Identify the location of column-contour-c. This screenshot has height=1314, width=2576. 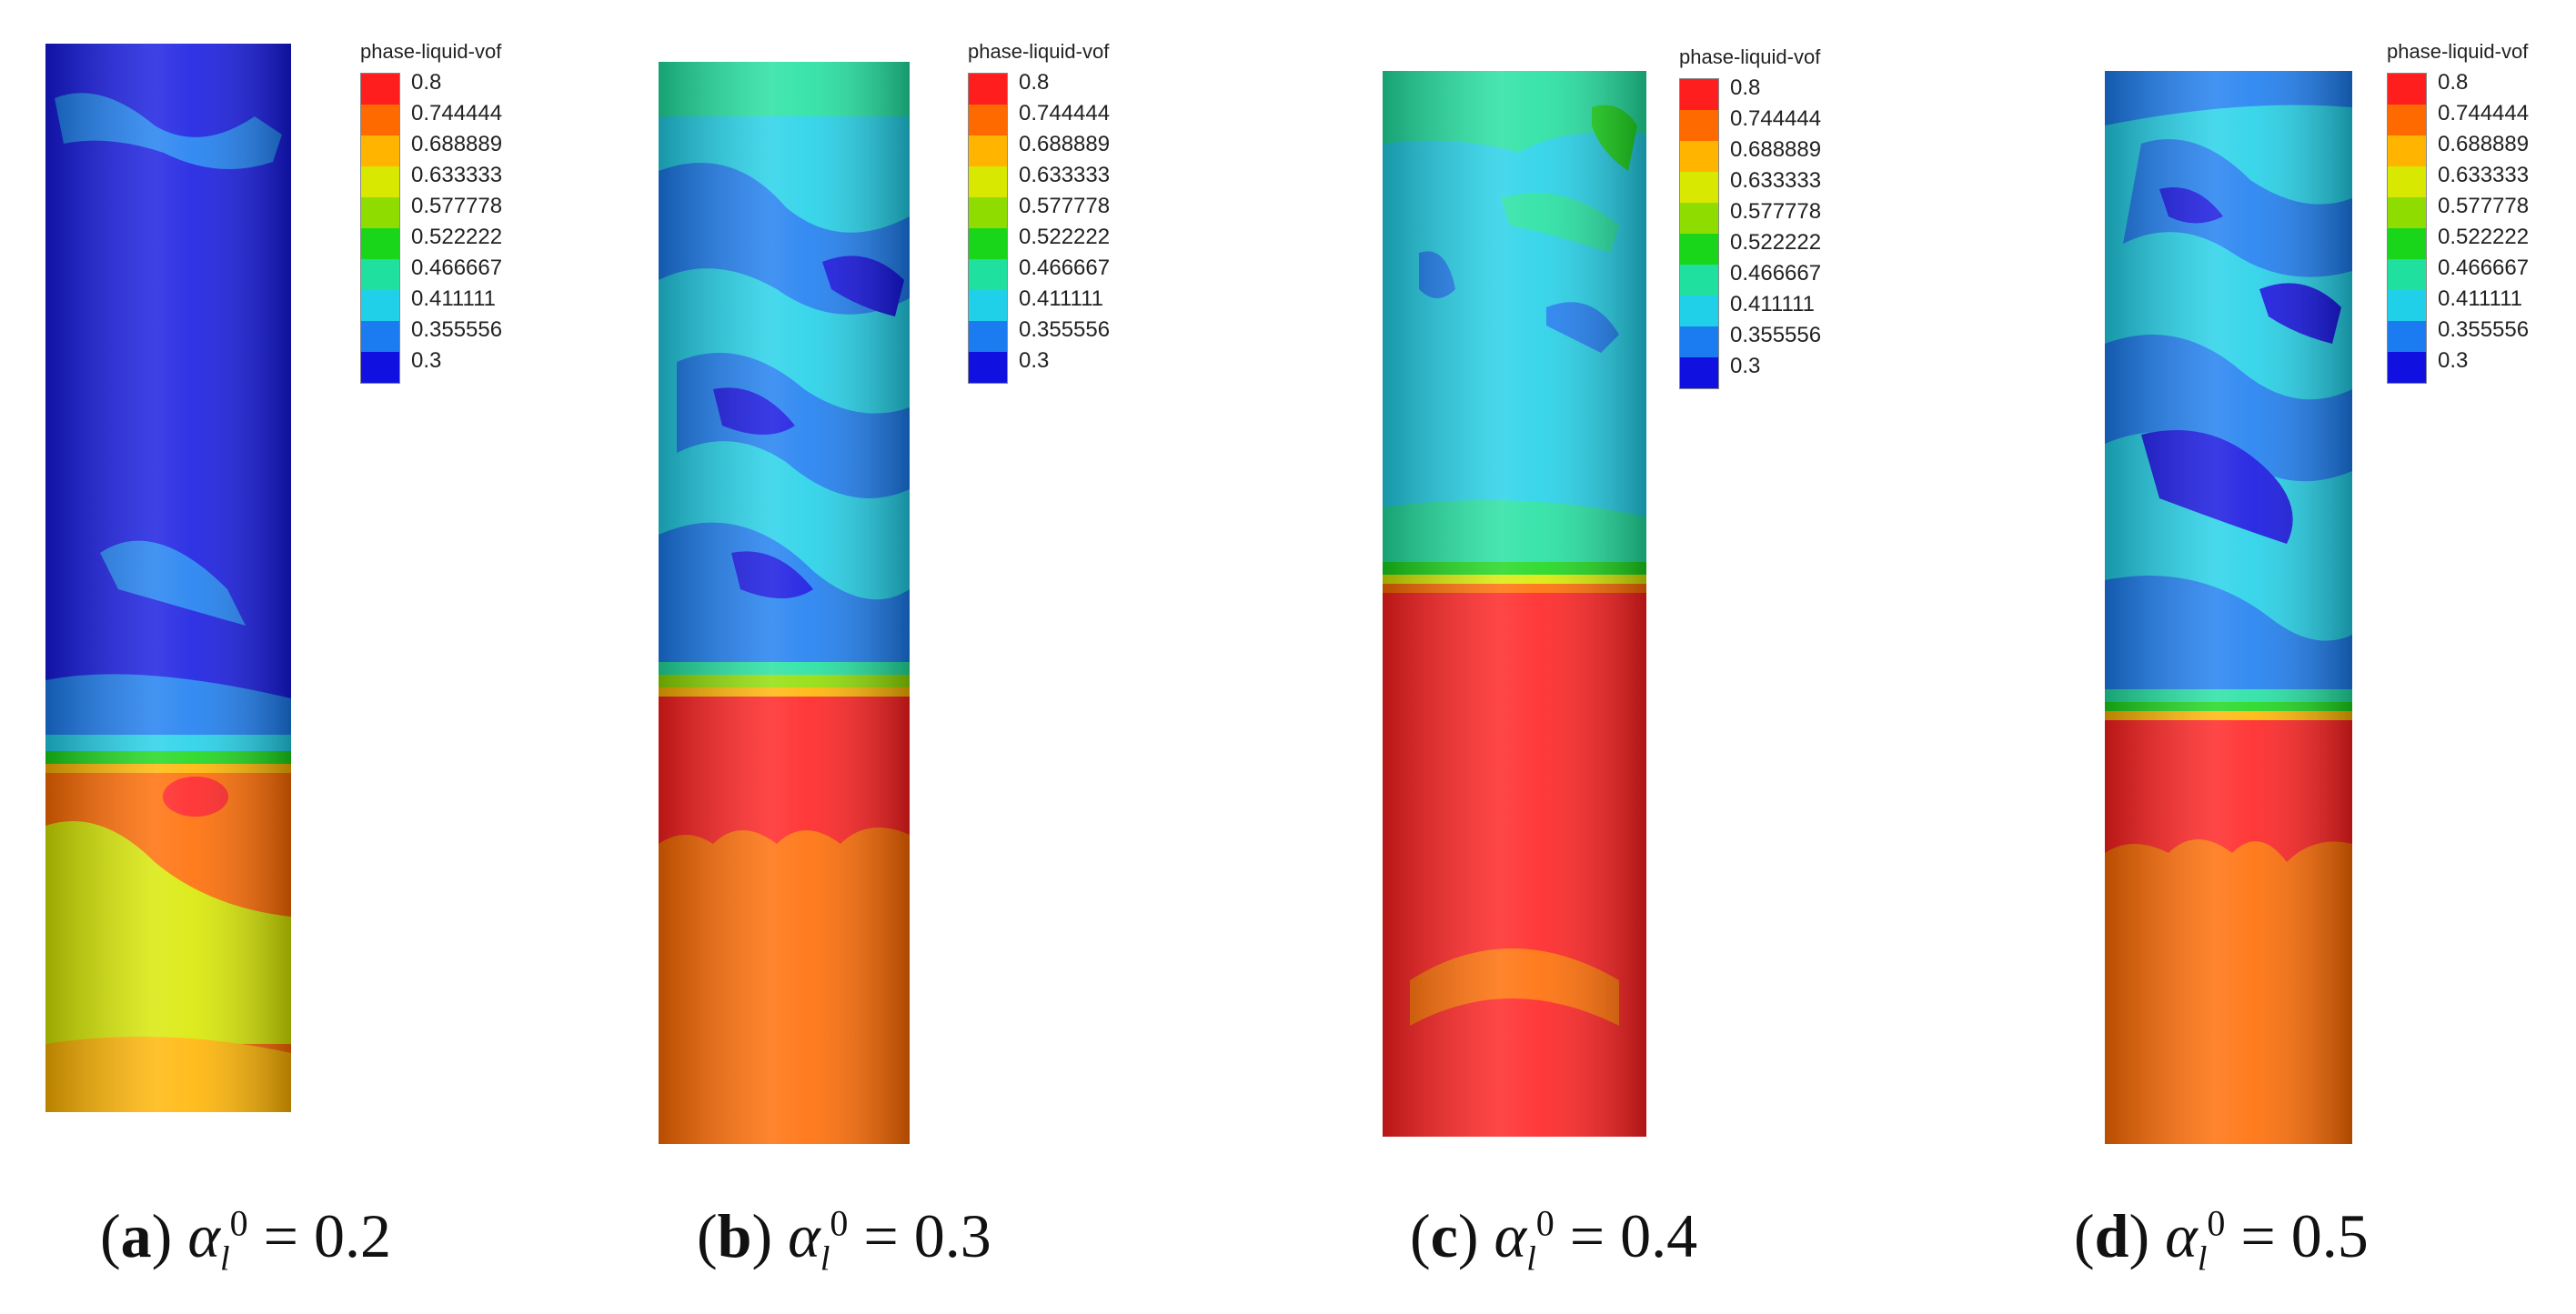
(1514, 604).